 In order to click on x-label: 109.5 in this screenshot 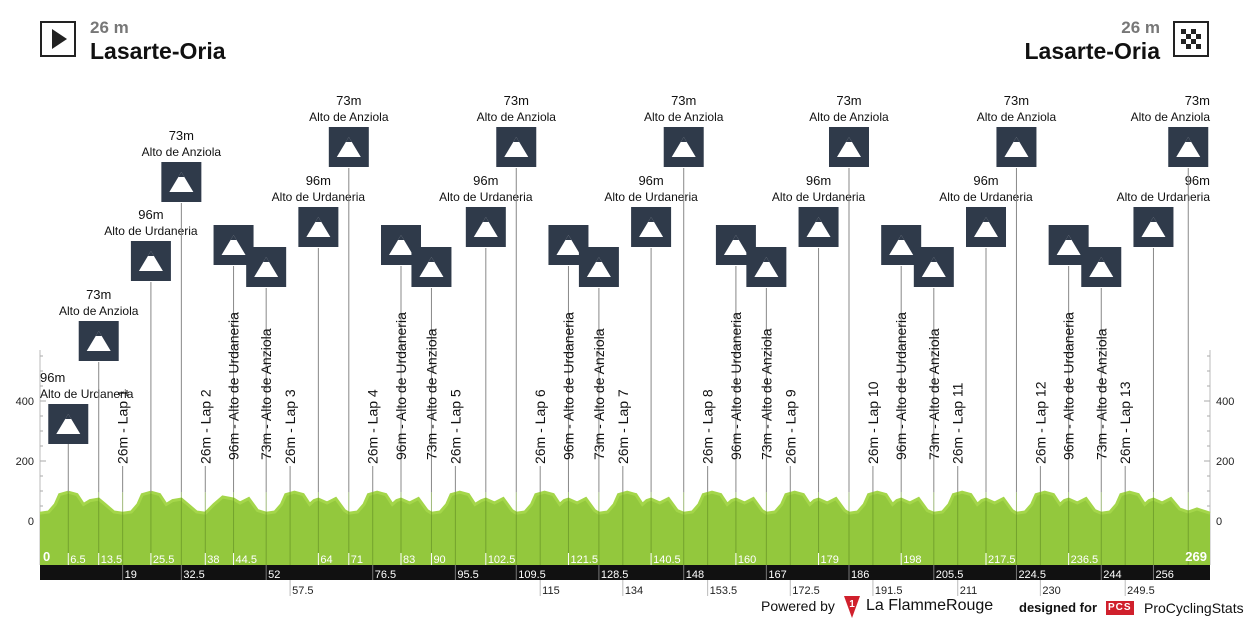, I will do `click(532, 575)`.